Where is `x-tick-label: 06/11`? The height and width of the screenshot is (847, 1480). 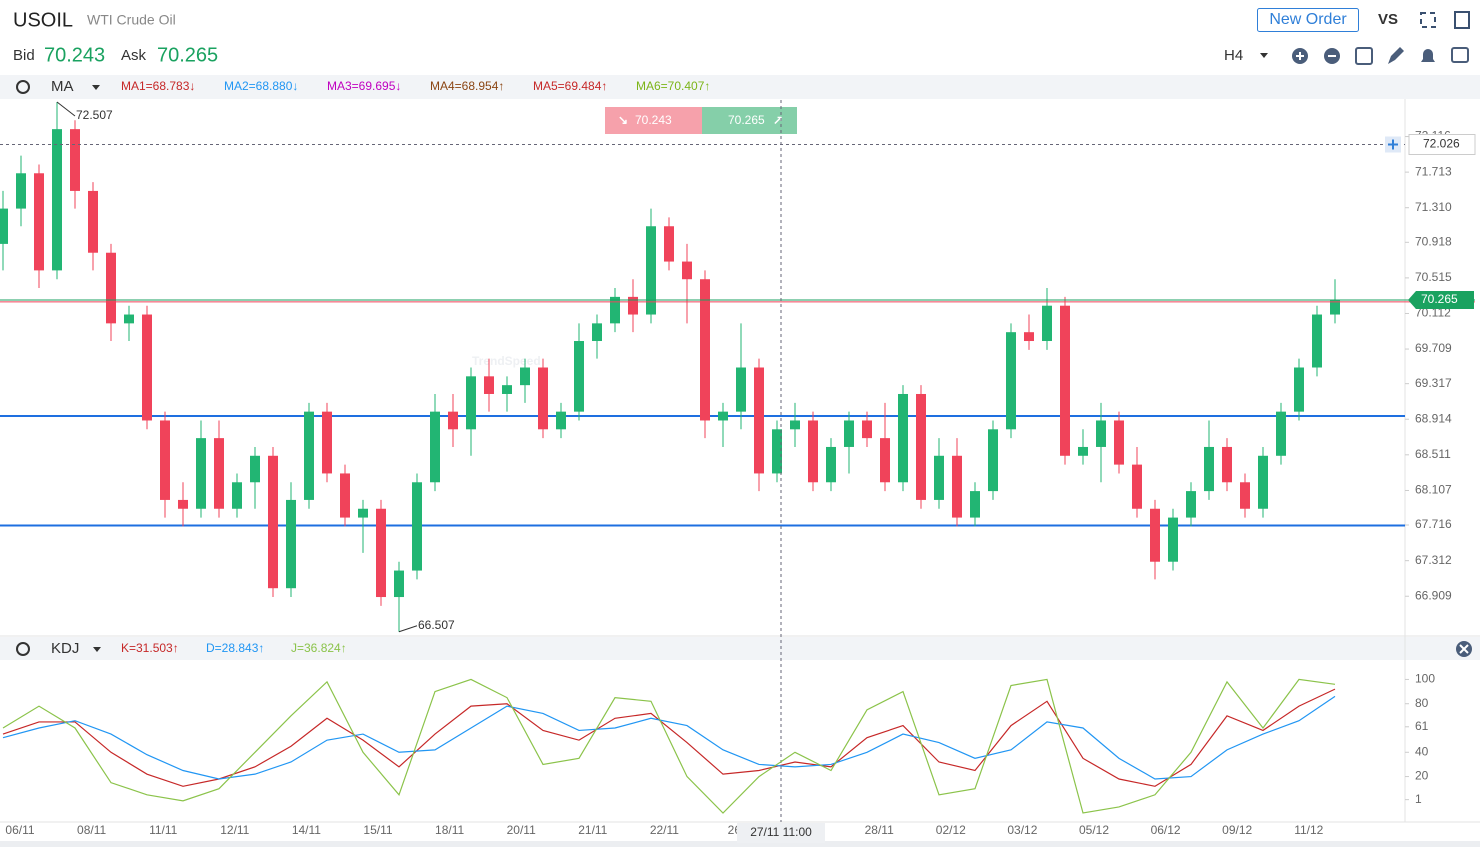
x-tick-label: 06/11 is located at coordinates (19, 830).